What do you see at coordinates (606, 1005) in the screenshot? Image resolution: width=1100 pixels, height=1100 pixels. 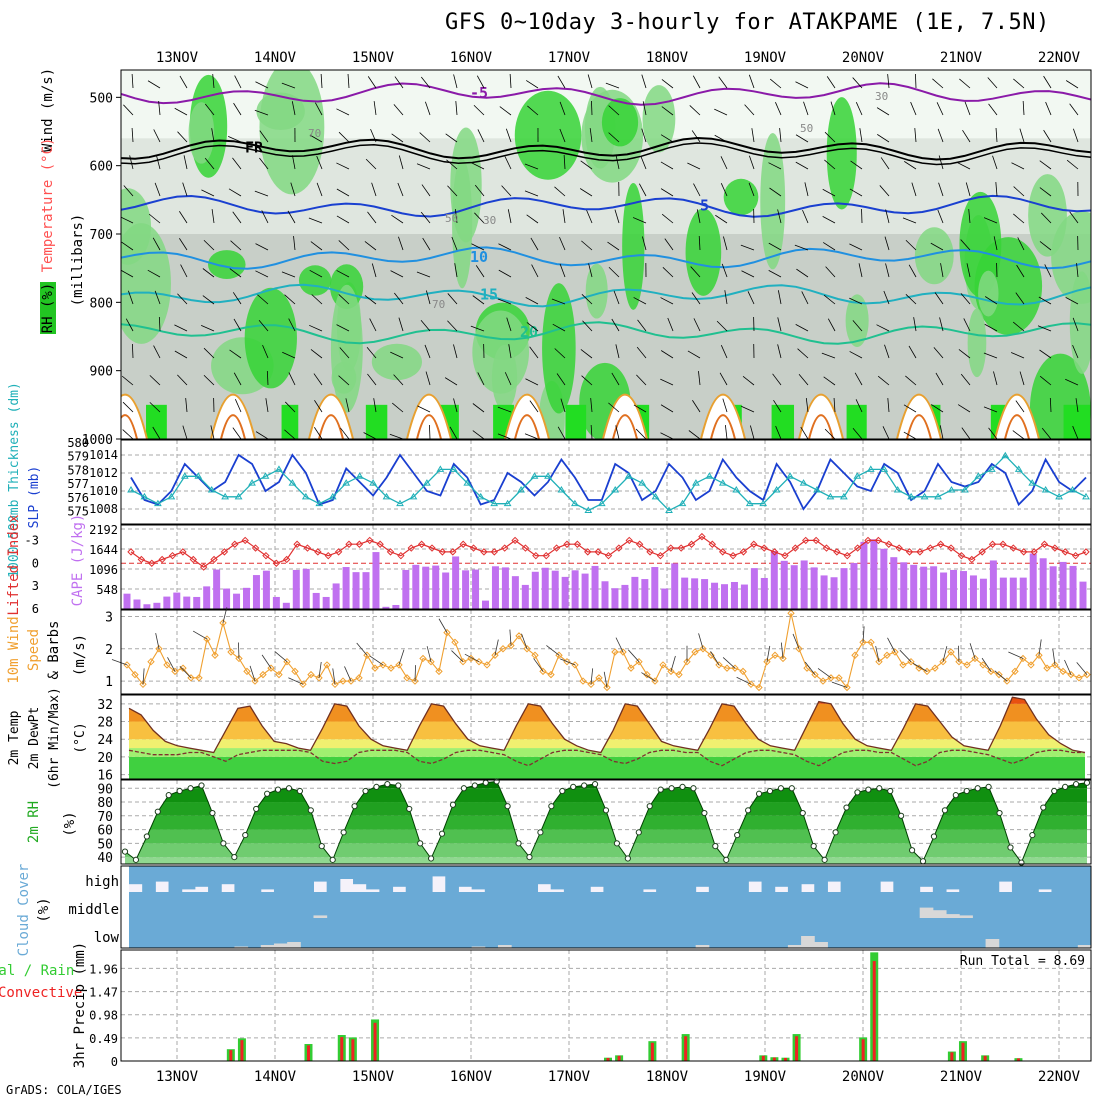 I see `precip-bg` at bounding box center [606, 1005].